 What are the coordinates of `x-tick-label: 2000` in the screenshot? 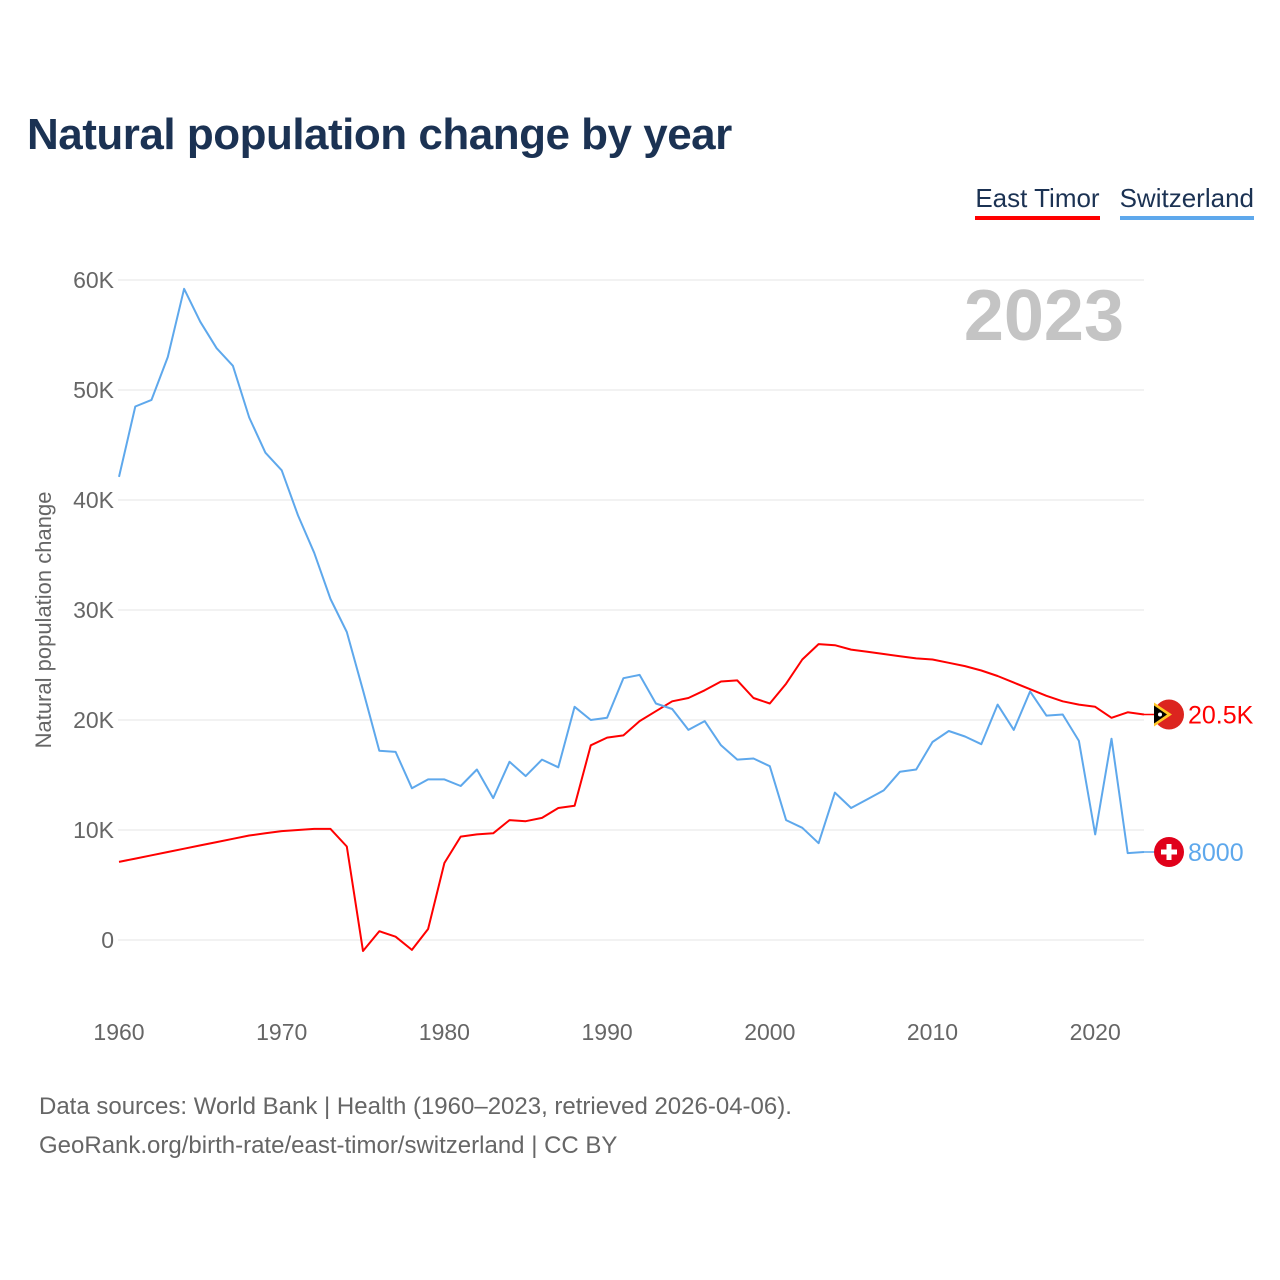 It's located at (769, 1032).